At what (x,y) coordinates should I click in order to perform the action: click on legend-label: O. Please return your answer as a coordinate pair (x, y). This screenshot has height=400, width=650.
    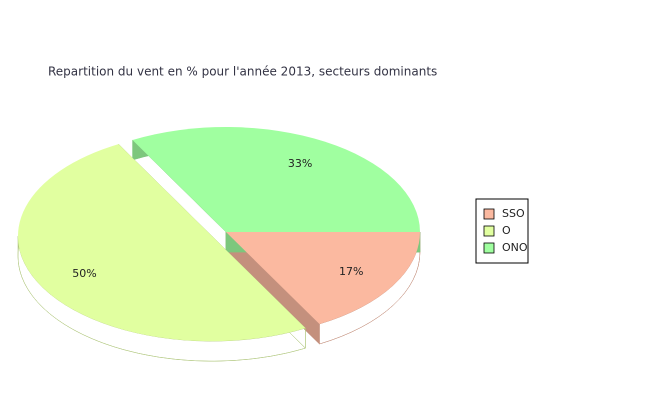
    Looking at the image, I should click on (506, 230).